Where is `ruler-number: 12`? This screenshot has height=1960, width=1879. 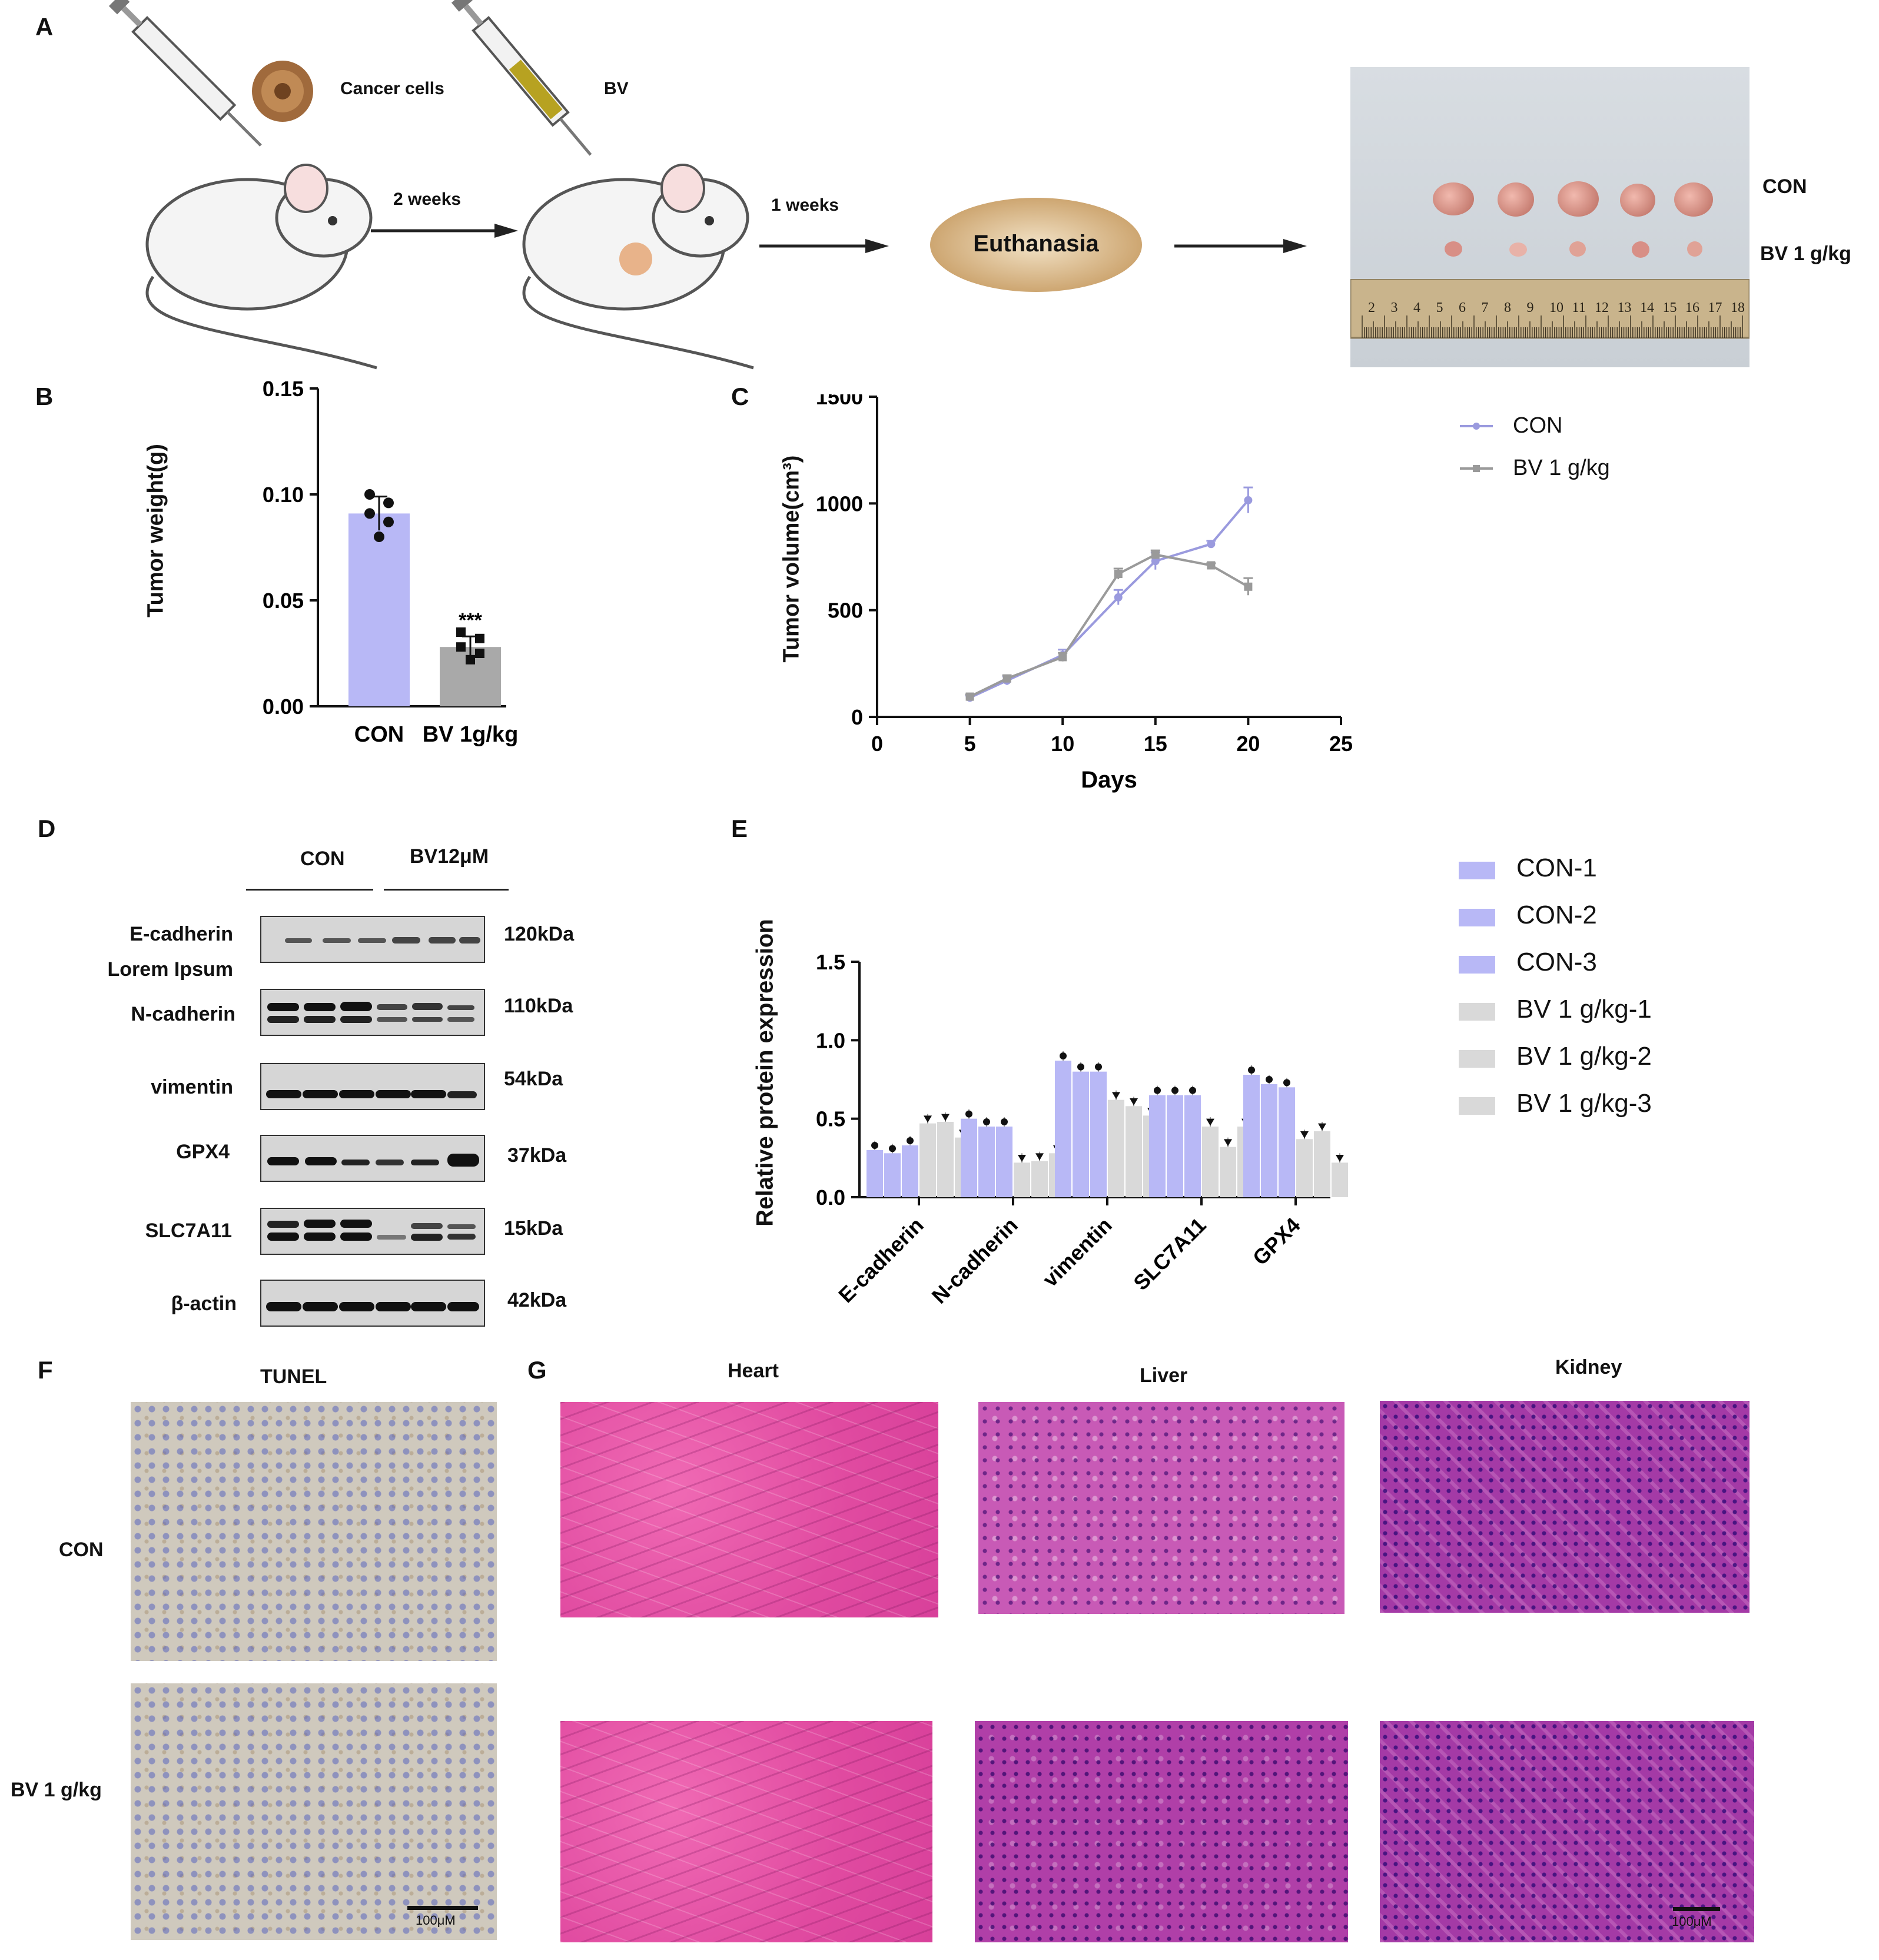
ruler-number: 12 is located at coordinates (1602, 307).